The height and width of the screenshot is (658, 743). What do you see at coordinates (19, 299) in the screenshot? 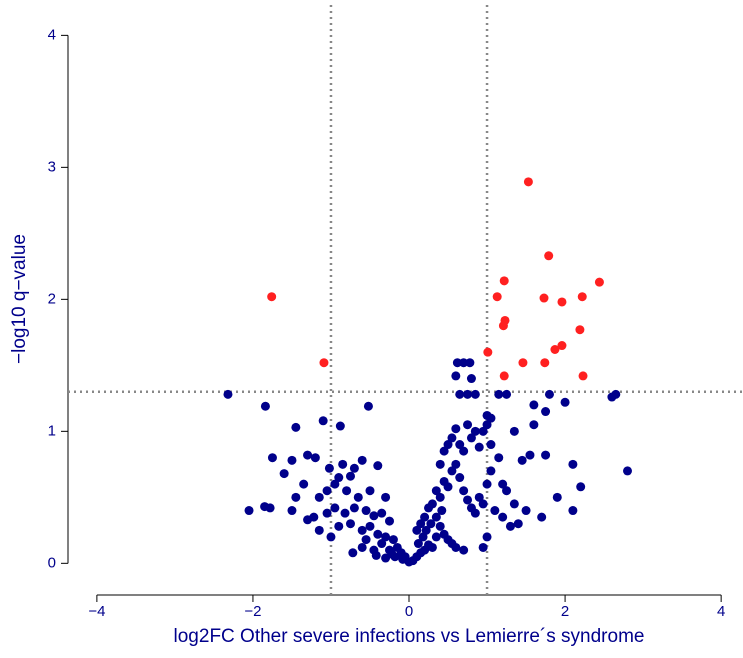
I see `y-axis-label: −log10 q−value` at bounding box center [19, 299].